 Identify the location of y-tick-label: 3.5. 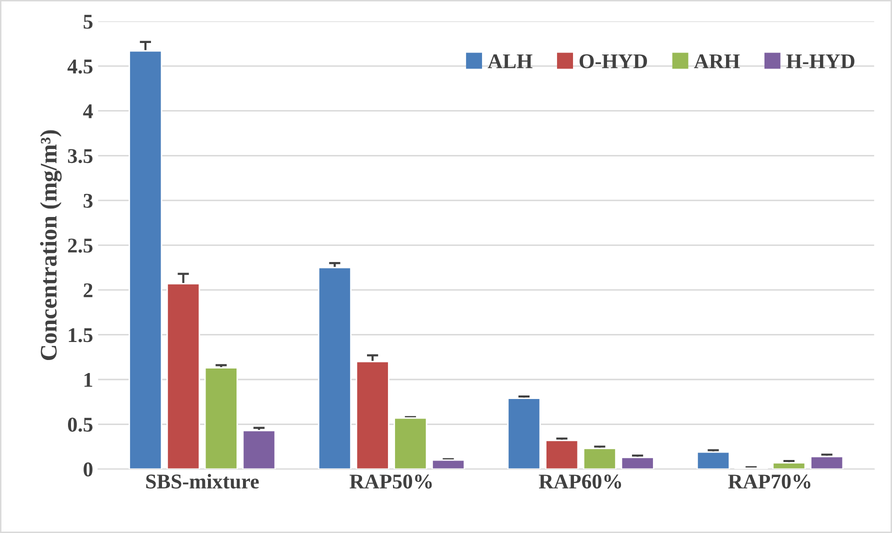
(80, 156).